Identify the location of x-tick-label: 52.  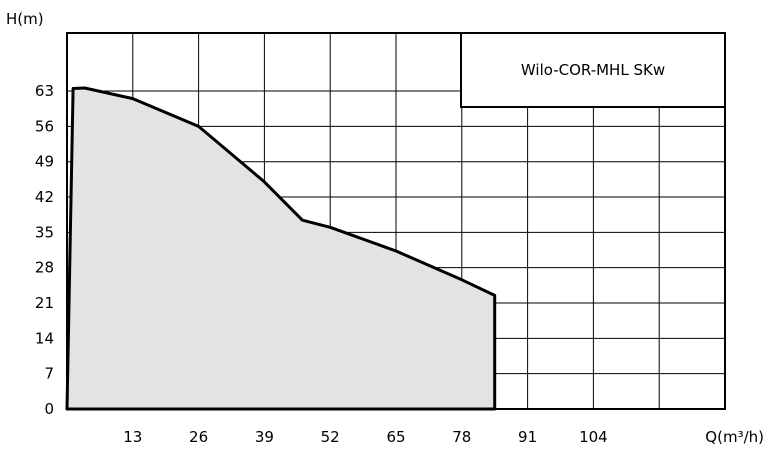
(330, 437).